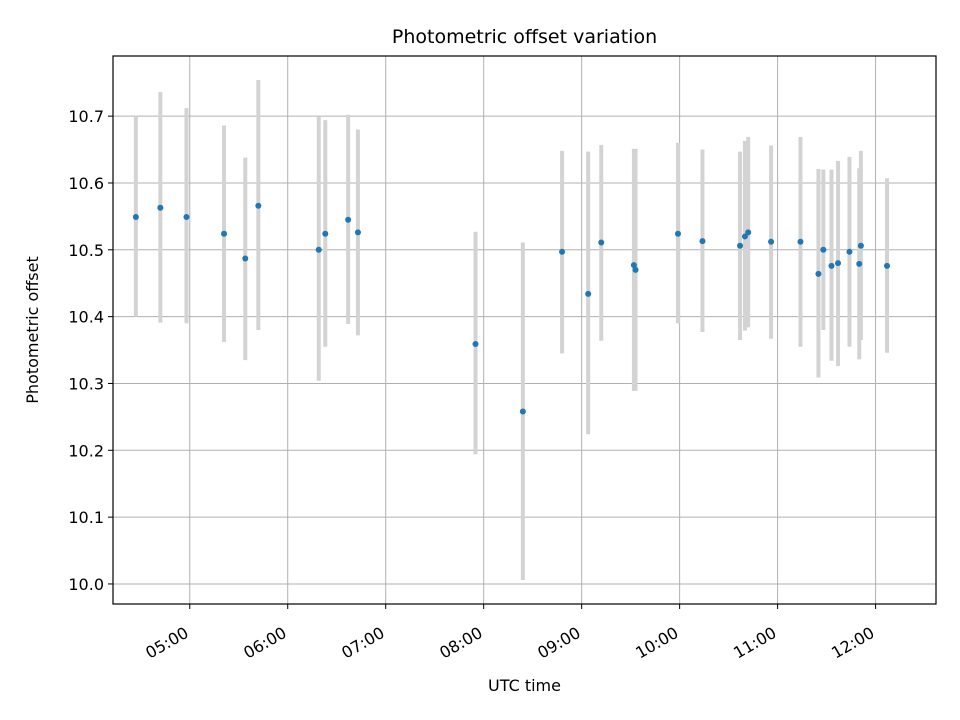  I want to click on y-tick-label: 10.0, so click(86, 584).